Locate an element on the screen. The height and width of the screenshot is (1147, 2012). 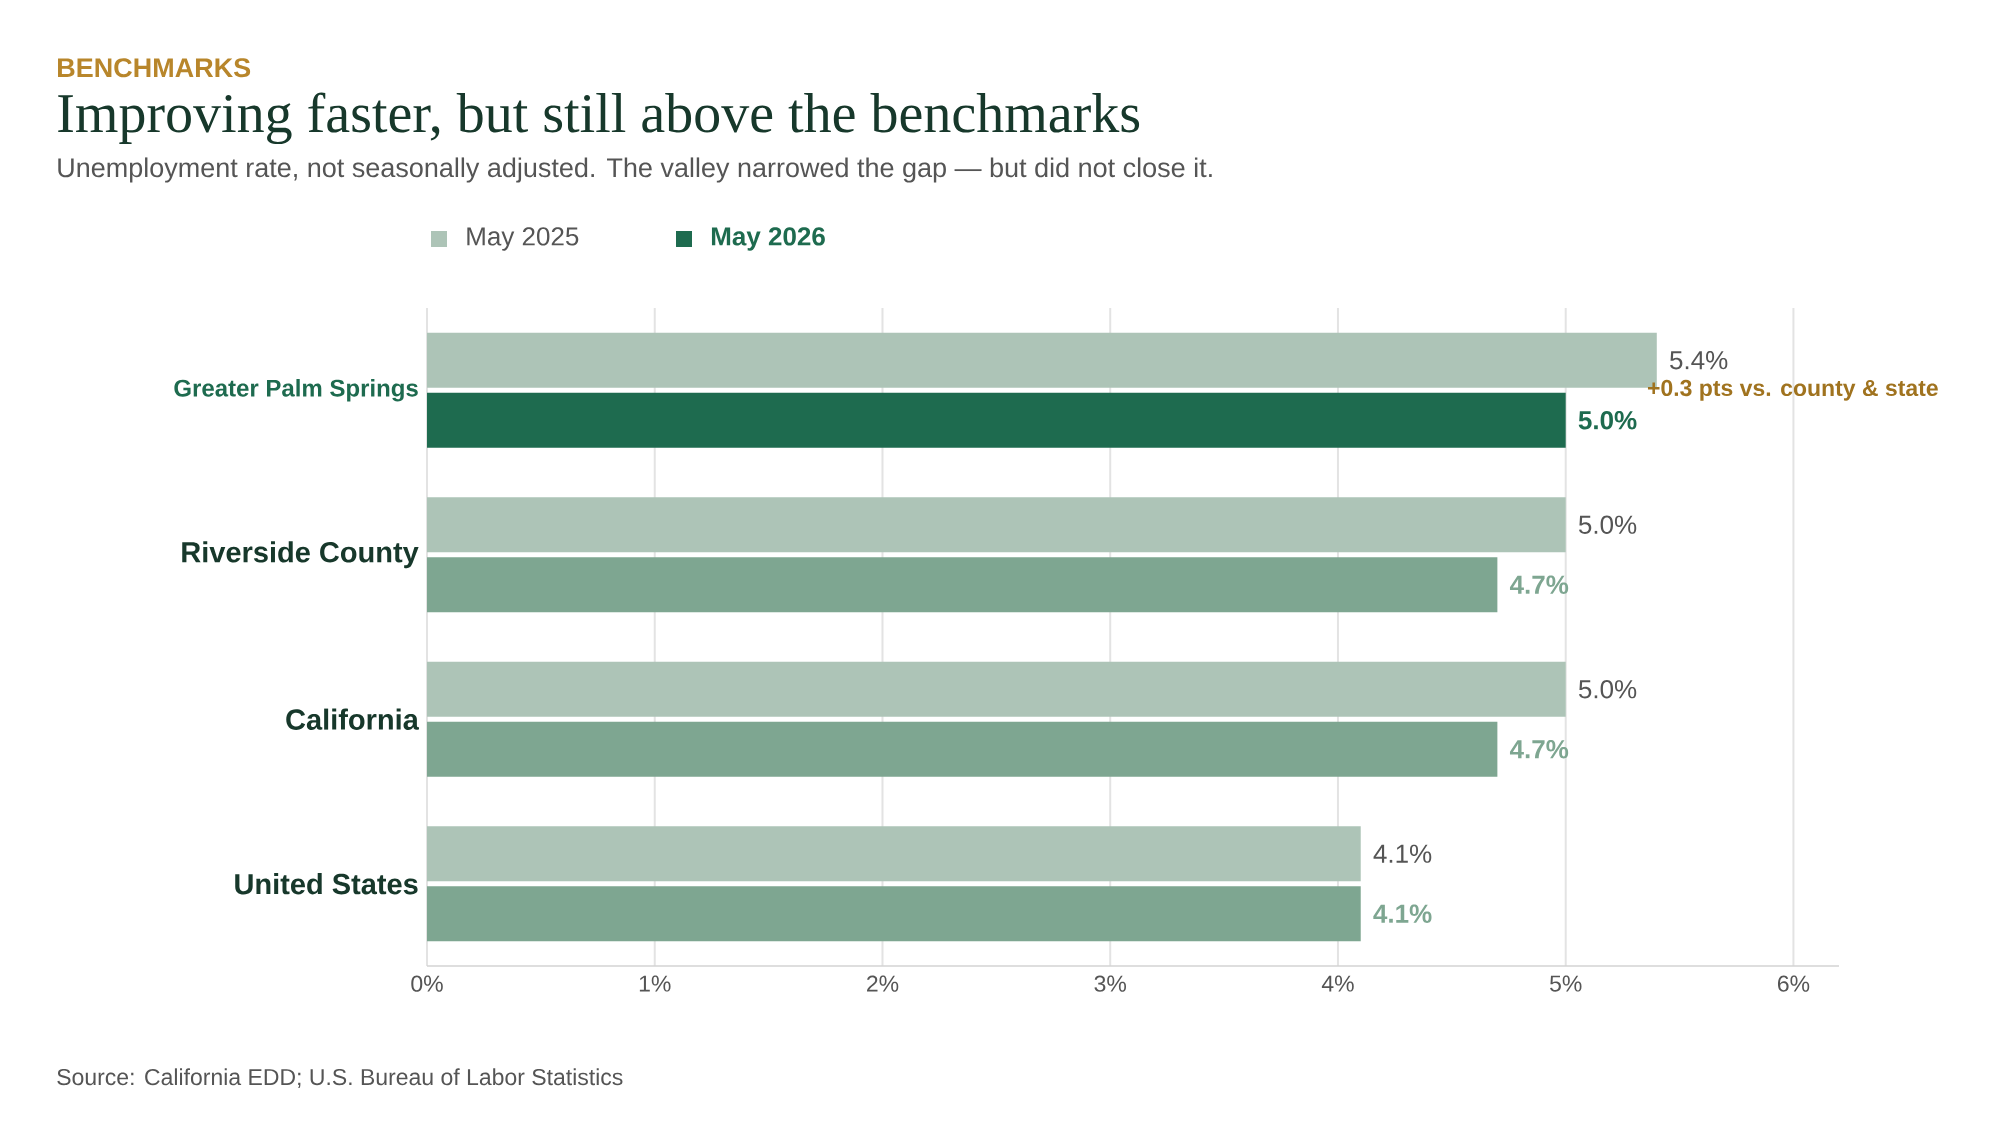
text: BENCHMARKS is located at coordinates (154, 68).